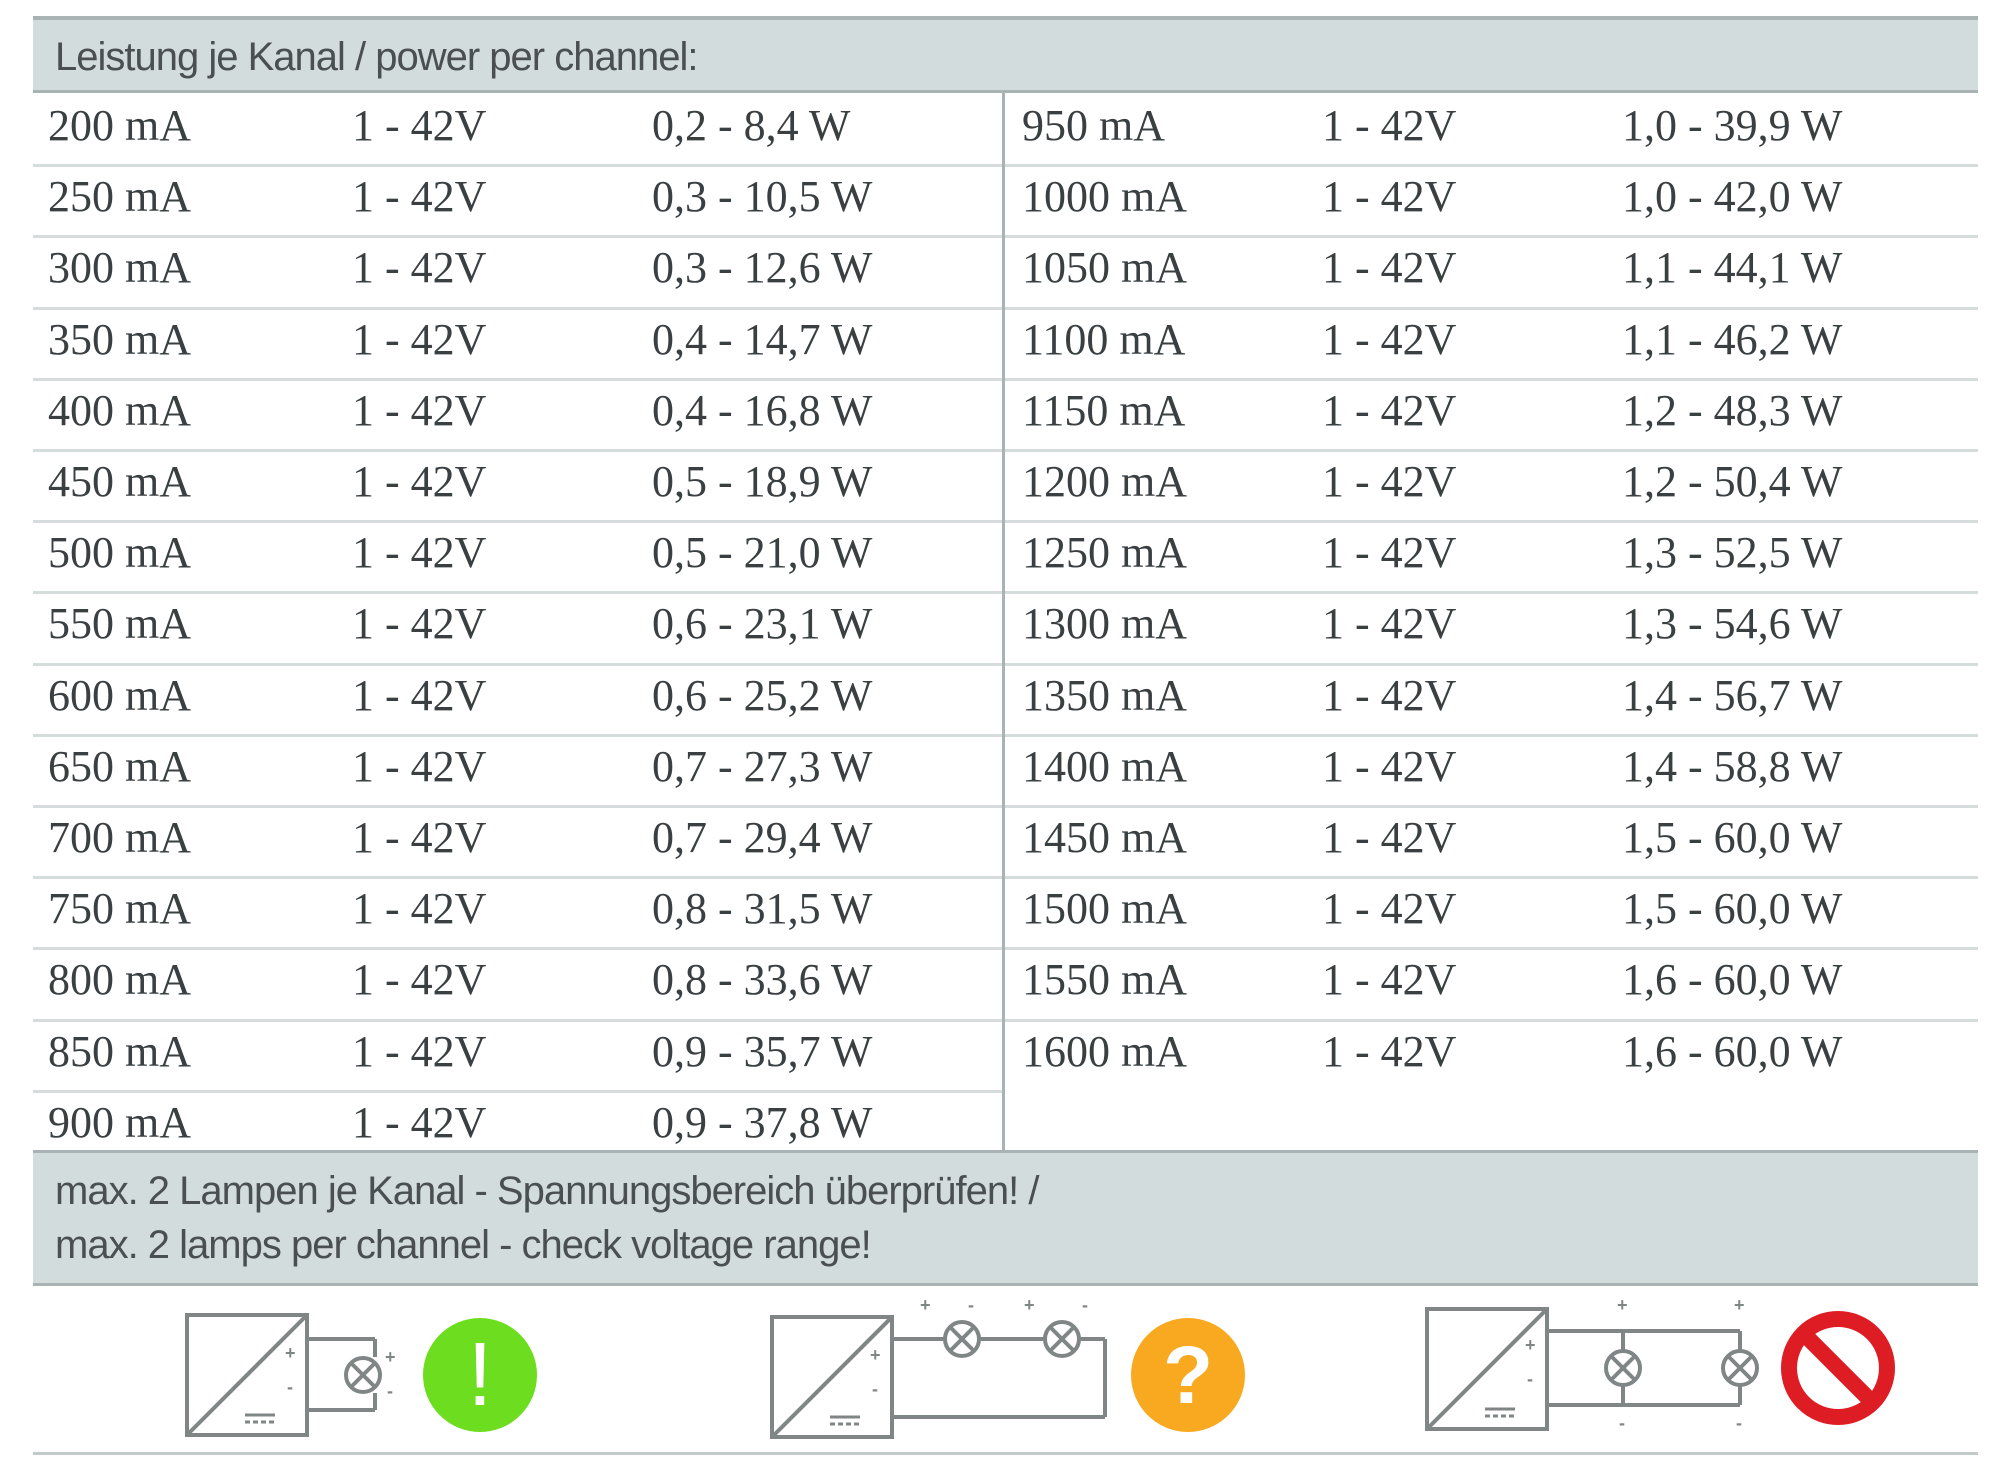 Image resolution: width=2000 pixels, height=1471 pixels. I want to click on left-current-cell: 400 mA, so click(119, 410).